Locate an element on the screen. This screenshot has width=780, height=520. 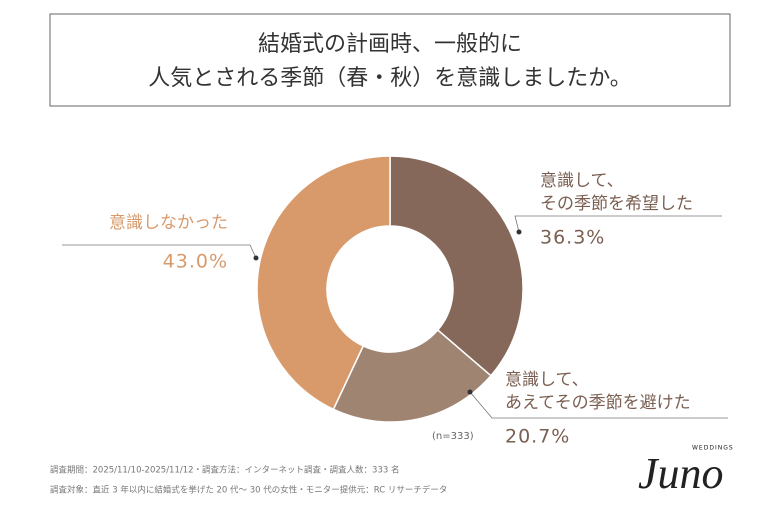
logo: Juno is located at coordinates (681, 473).